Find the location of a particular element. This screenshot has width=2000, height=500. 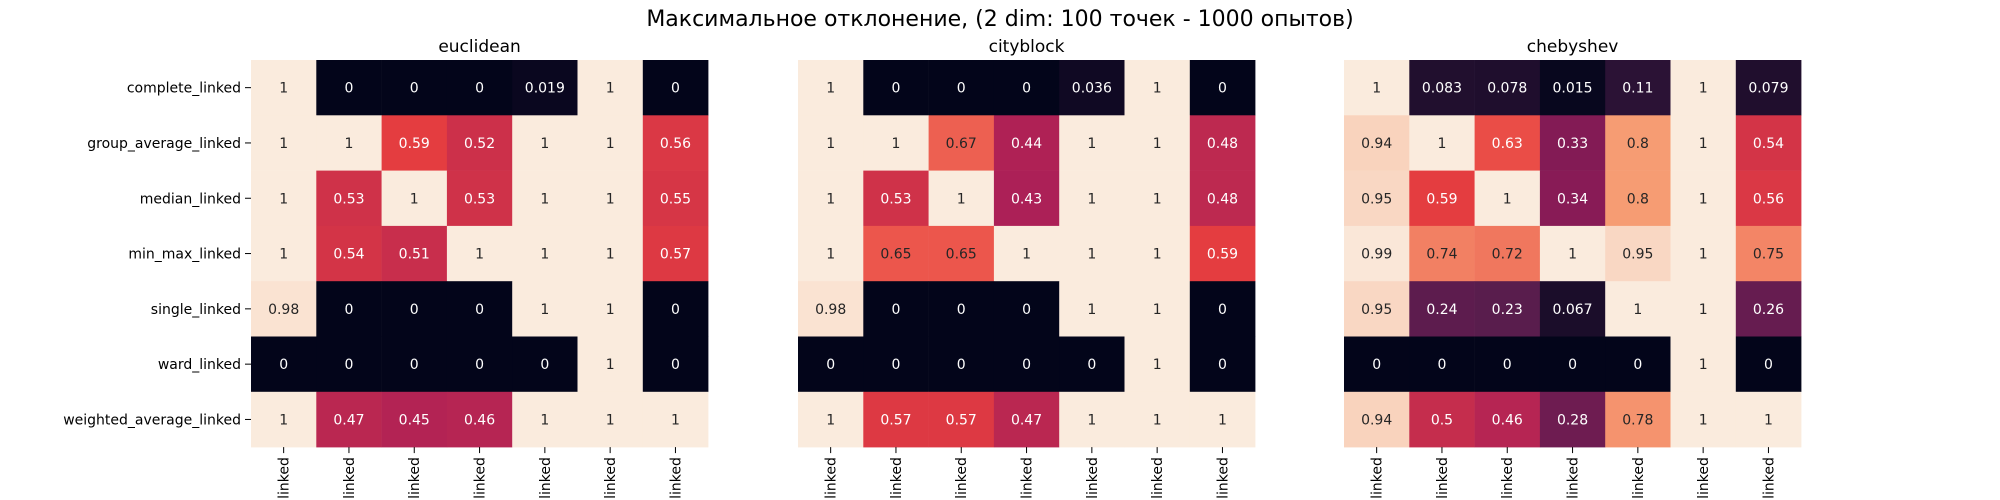

cell-value-label: 0.24 is located at coordinates (1441, 310).